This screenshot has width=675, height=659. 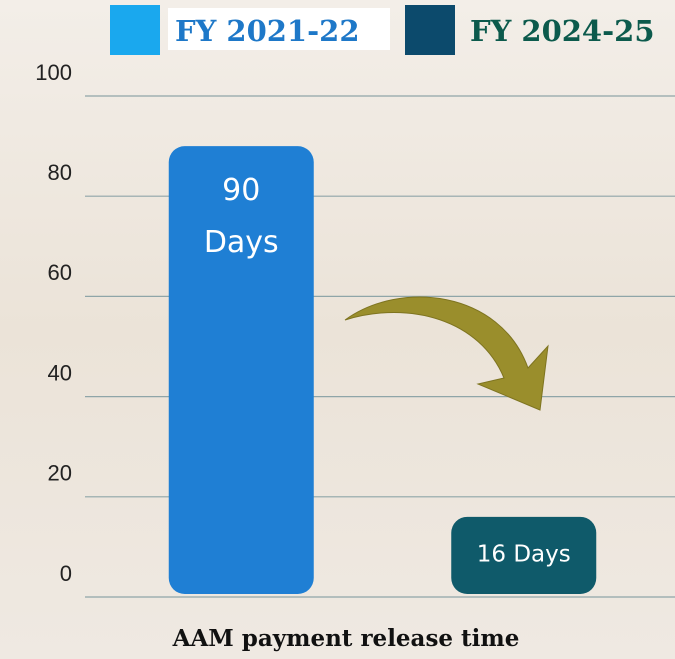 What do you see at coordinates (60, 272) in the screenshot?
I see `y-tick-label: 60` at bounding box center [60, 272].